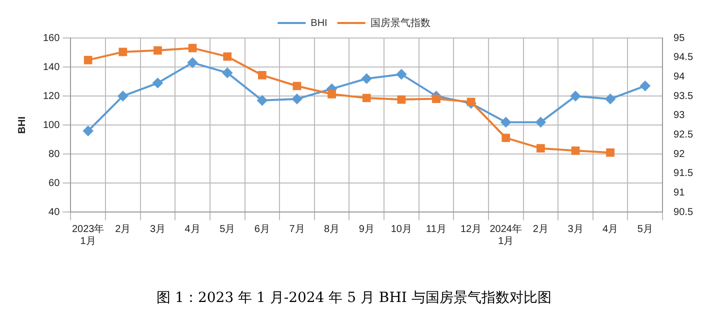  Describe the element at coordinates (400, 22) in the screenshot. I see `legend-label: 国房景气指数` at that location.